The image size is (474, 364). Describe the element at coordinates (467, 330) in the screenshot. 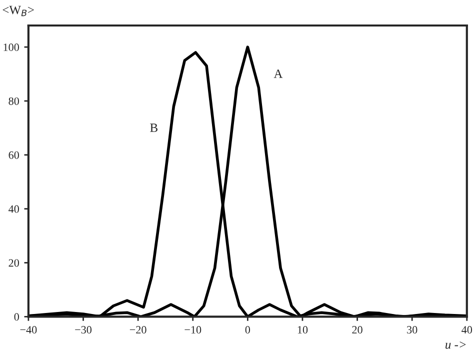

I see `x-tick-label: 40` at that location.